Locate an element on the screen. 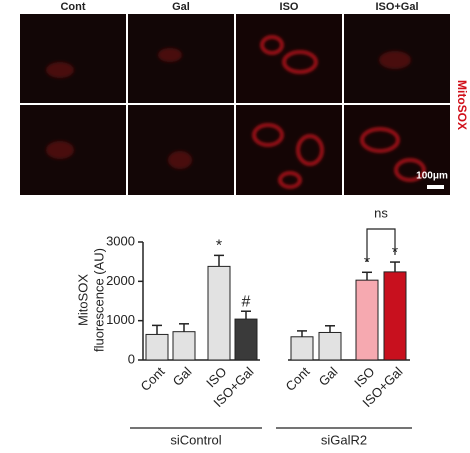 The width and height of the screenshot is (470, 453). comparison-bracket is located at coordinates (381, 245).